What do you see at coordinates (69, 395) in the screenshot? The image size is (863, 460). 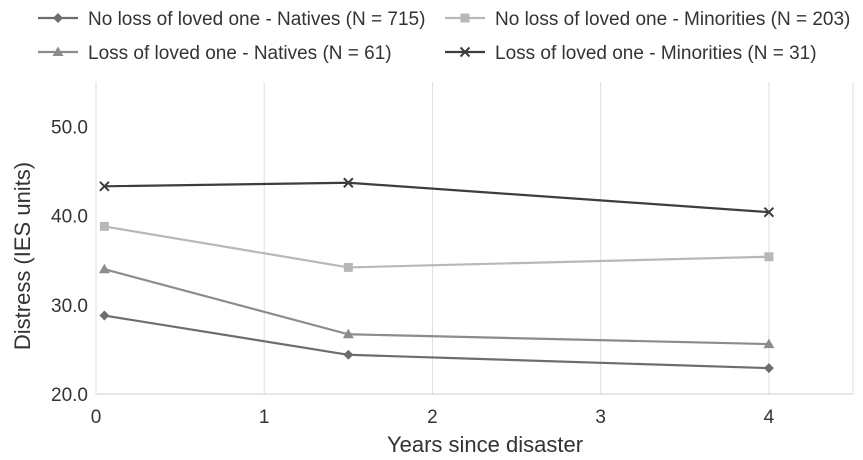 I see `y-tick-label: 20.0` at bounding box center [69, 395].